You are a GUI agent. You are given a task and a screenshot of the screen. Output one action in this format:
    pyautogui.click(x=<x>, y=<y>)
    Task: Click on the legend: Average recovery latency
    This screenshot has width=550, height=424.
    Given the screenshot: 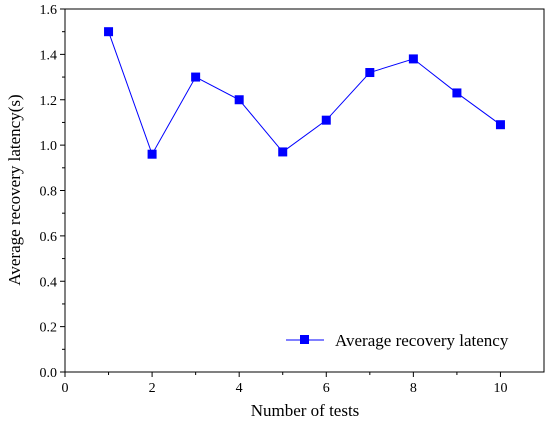 What is the action you would take?
    pyautogui.click(x=397, y=340)
    